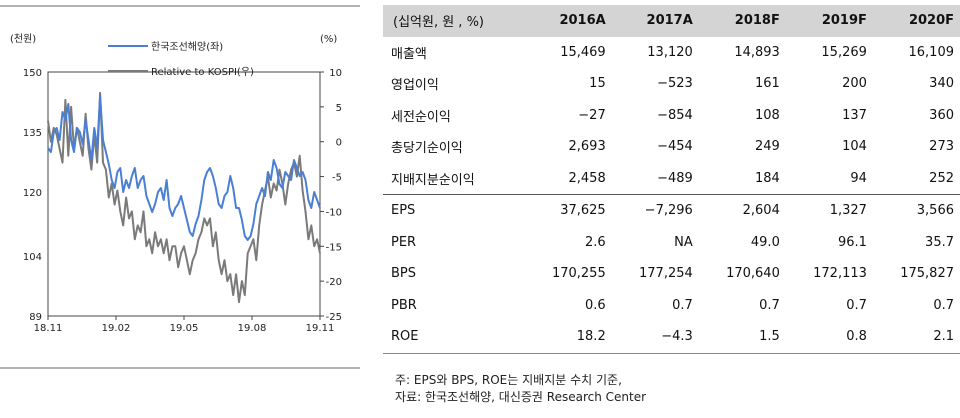 This screenshot has width=960, height=418. I want to click on cell-value: 16,109, so click(931, 52).